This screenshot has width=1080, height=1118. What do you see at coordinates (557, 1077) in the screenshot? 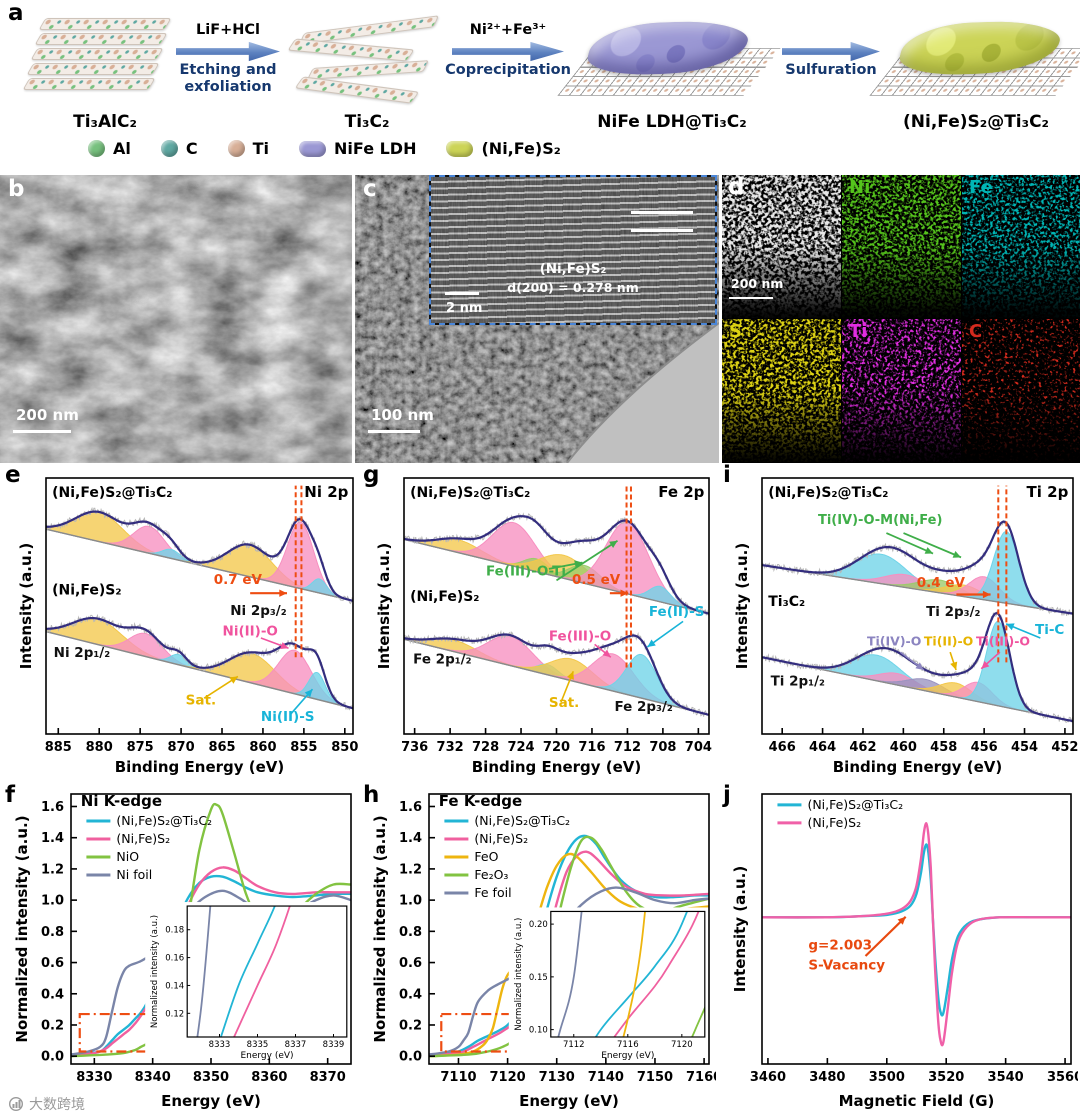
I see `x-tick-label: 7130` at bounding box center [557, 1077].